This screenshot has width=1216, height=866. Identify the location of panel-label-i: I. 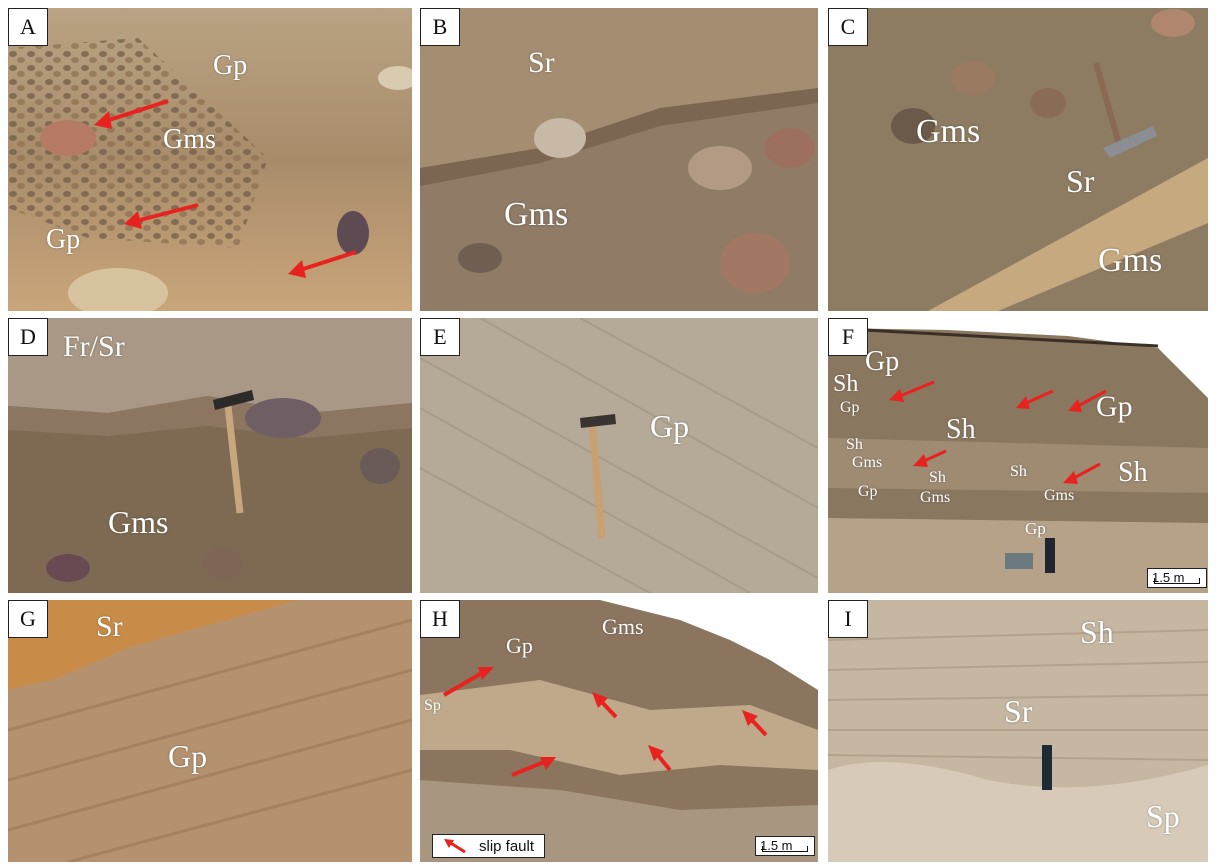
(848, 619).